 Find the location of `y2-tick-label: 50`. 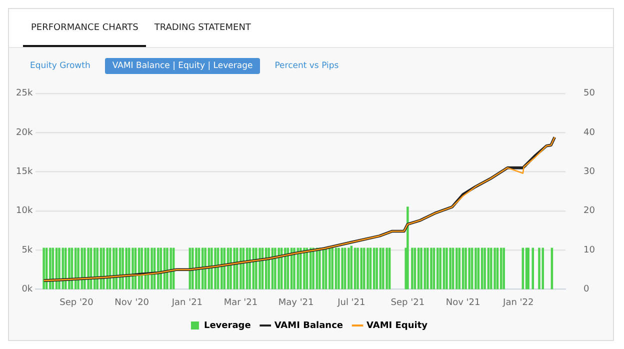

y2-tick-label: 50 is located at coordinates (590, 93).